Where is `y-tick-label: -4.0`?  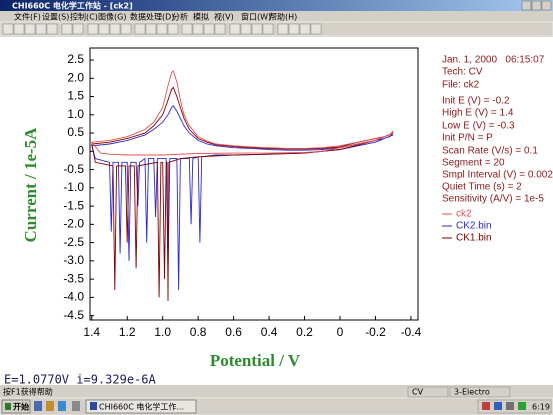
y-tick-label: -4.0 is located at coordinates (73, 297).